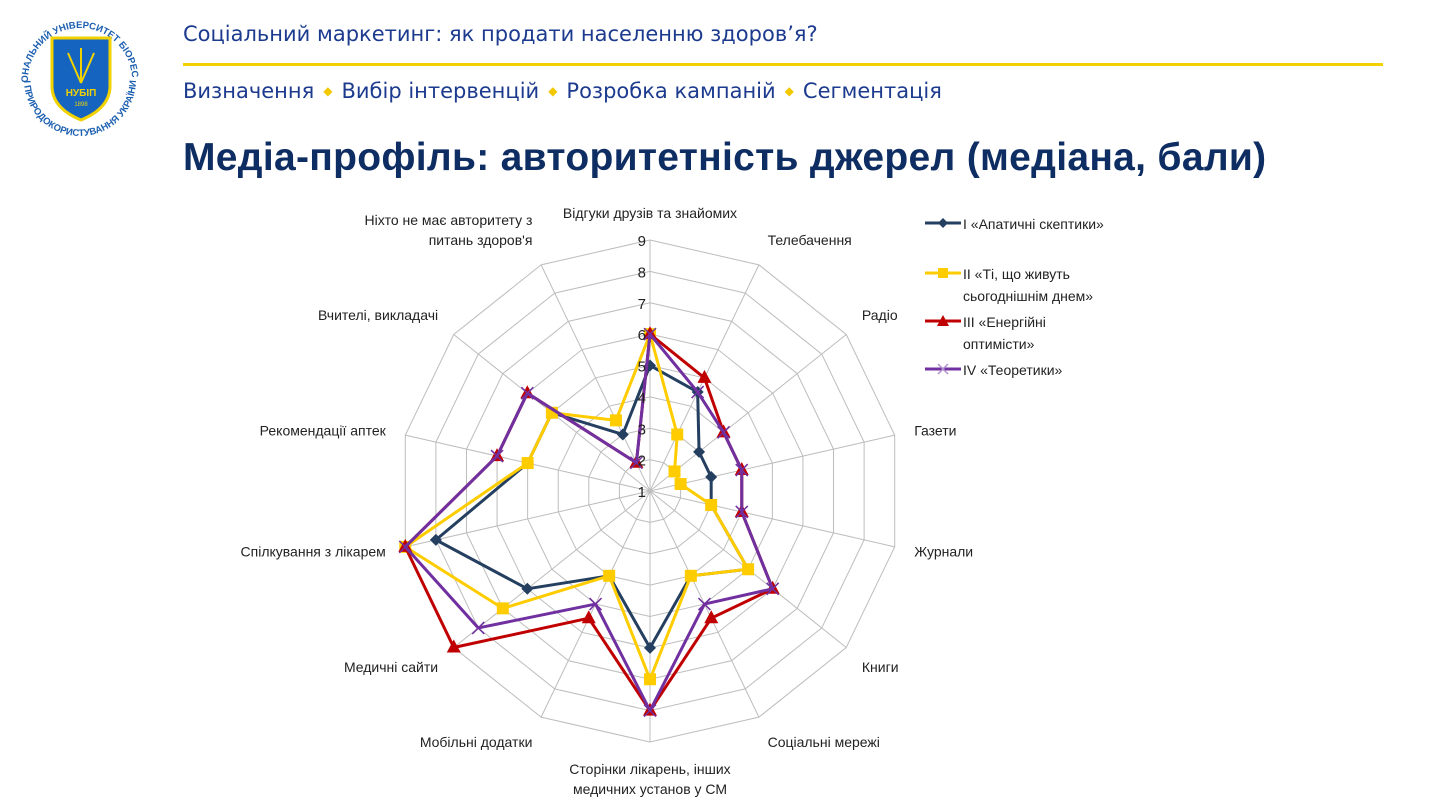 The width and height of the screenshot is (1429, 798). Describe the element at coordinates (671, 91) in the screenshot. I see `nav-item-campaigns: Розробка кампаній` at that location.